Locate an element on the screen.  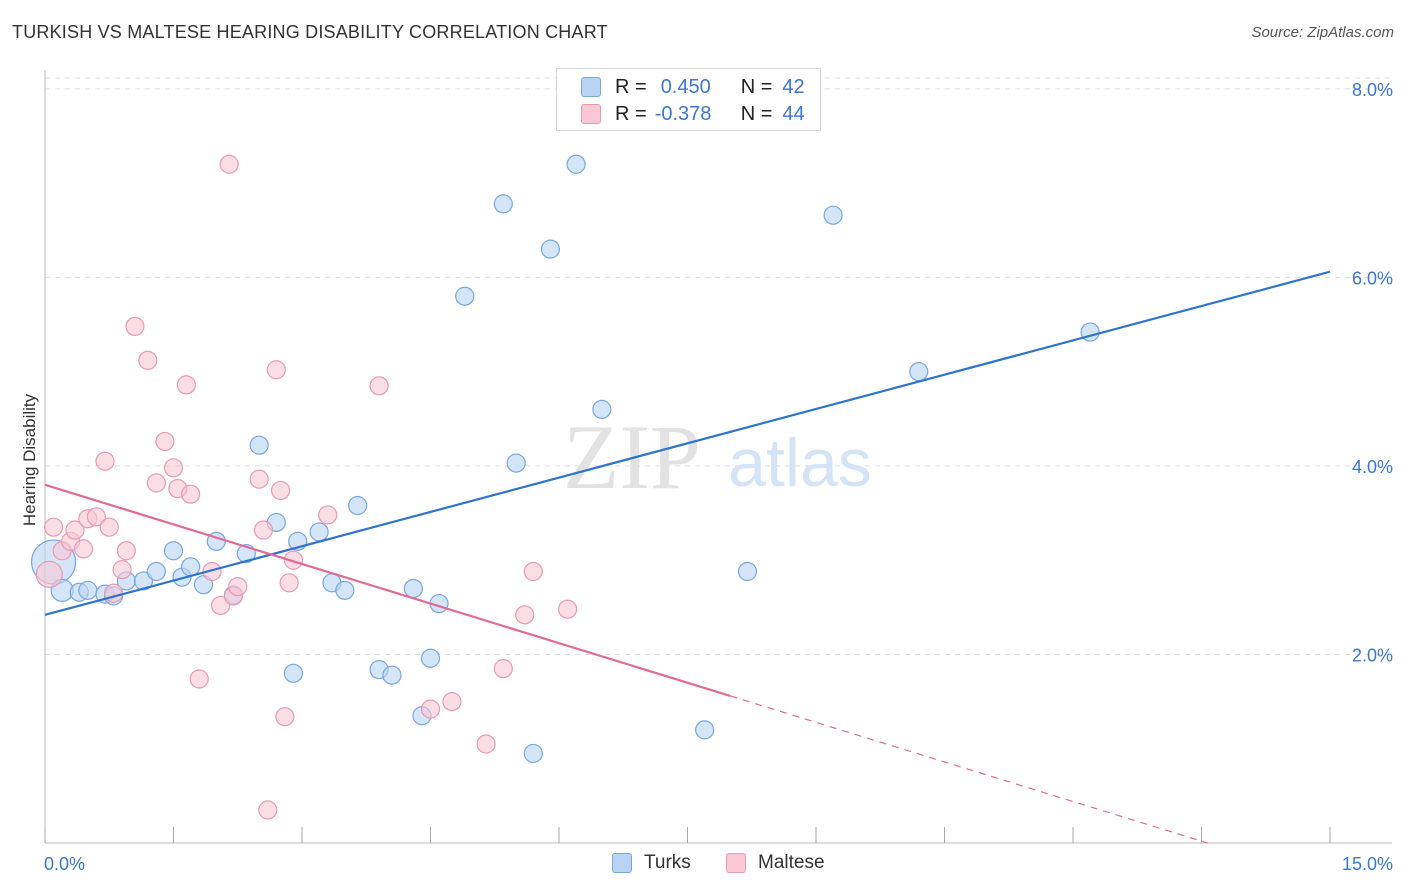
legend-item-turks: Turks is located at coordinates (651, 863).